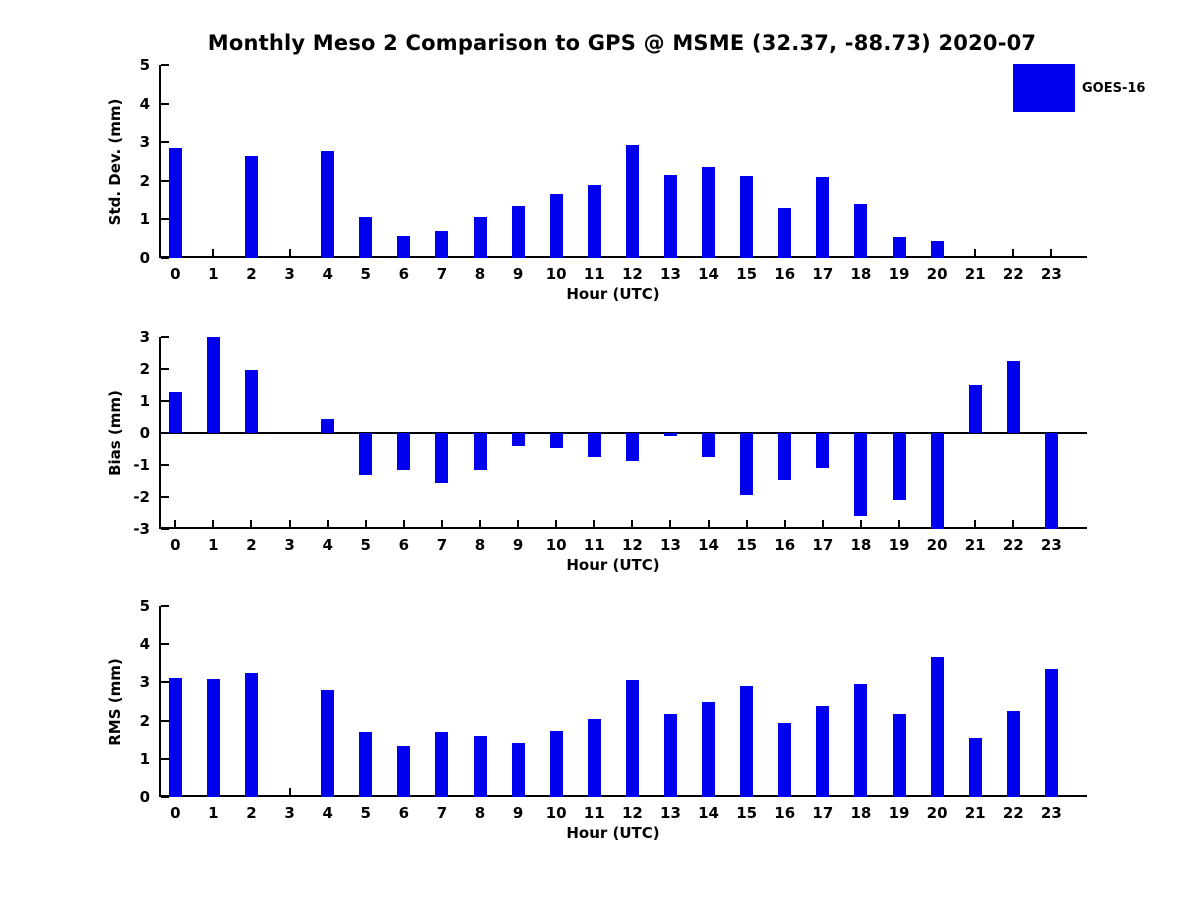 Image resolution: width=1200 pixels, height=900 pixels. What do you see at coordinates (213, 274) in the screenshot?
I see `x-tick-label: 1` at bounding box center [213, 274].